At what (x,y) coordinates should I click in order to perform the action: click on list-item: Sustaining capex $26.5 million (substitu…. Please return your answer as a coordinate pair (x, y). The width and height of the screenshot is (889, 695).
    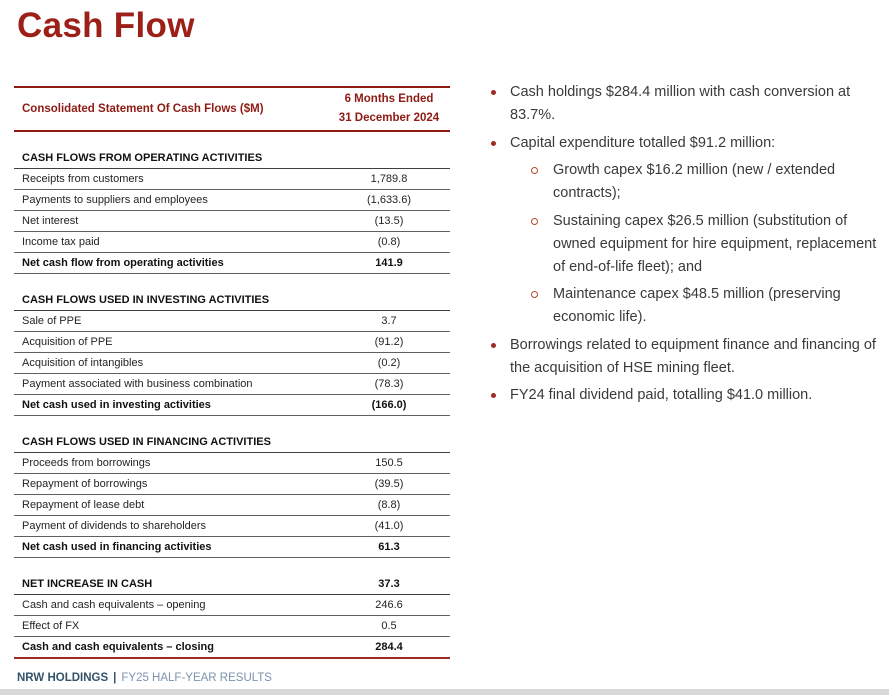
    Looking at the image, I should click on (683, 244).